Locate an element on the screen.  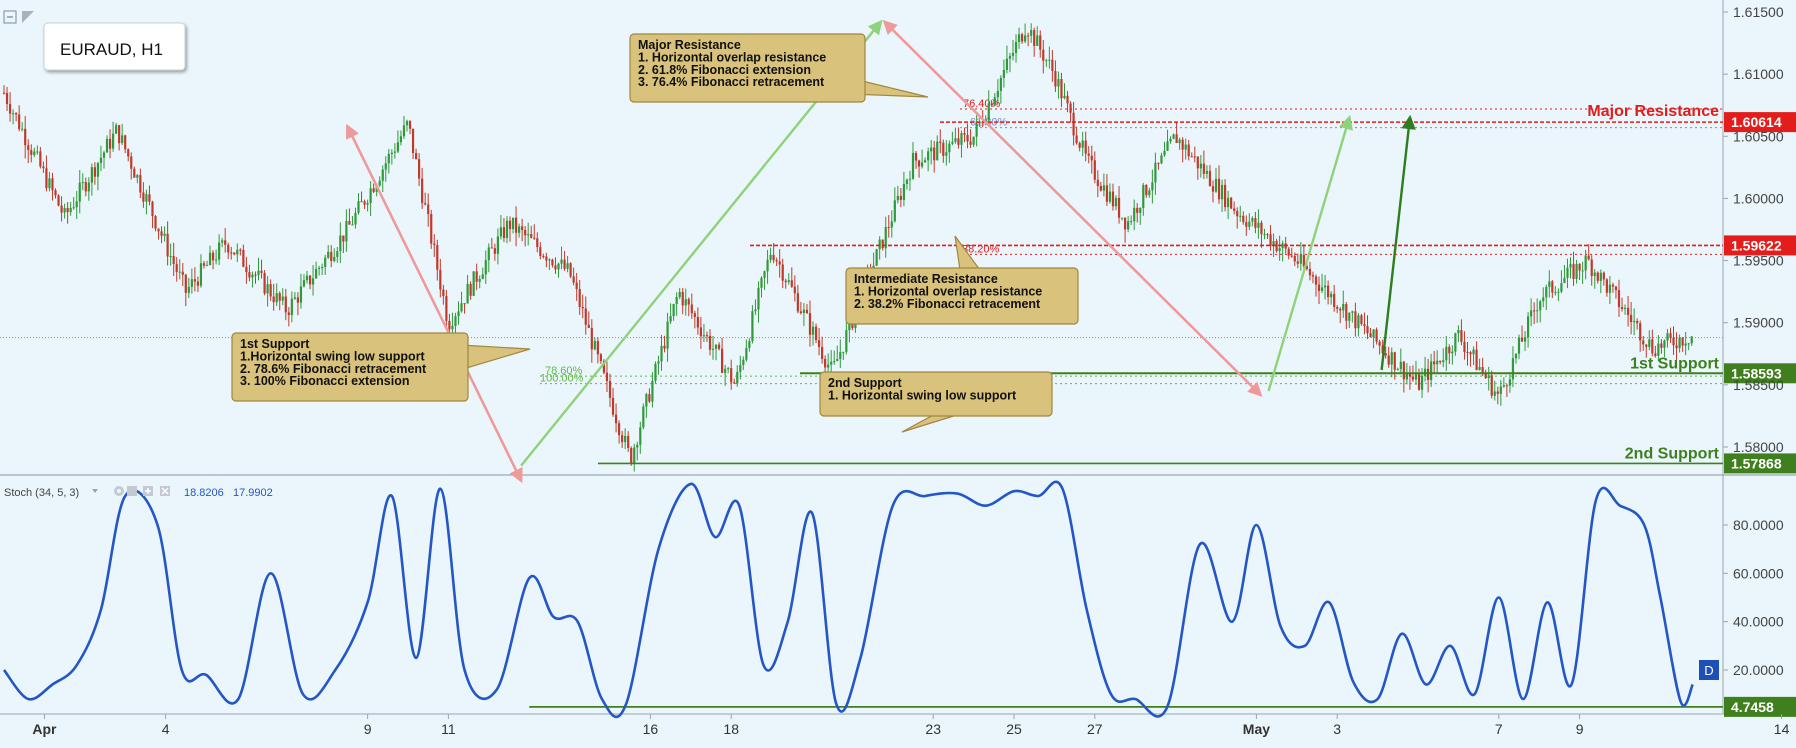
time-tick-label: 14 is located at coordinates (1782, 729).